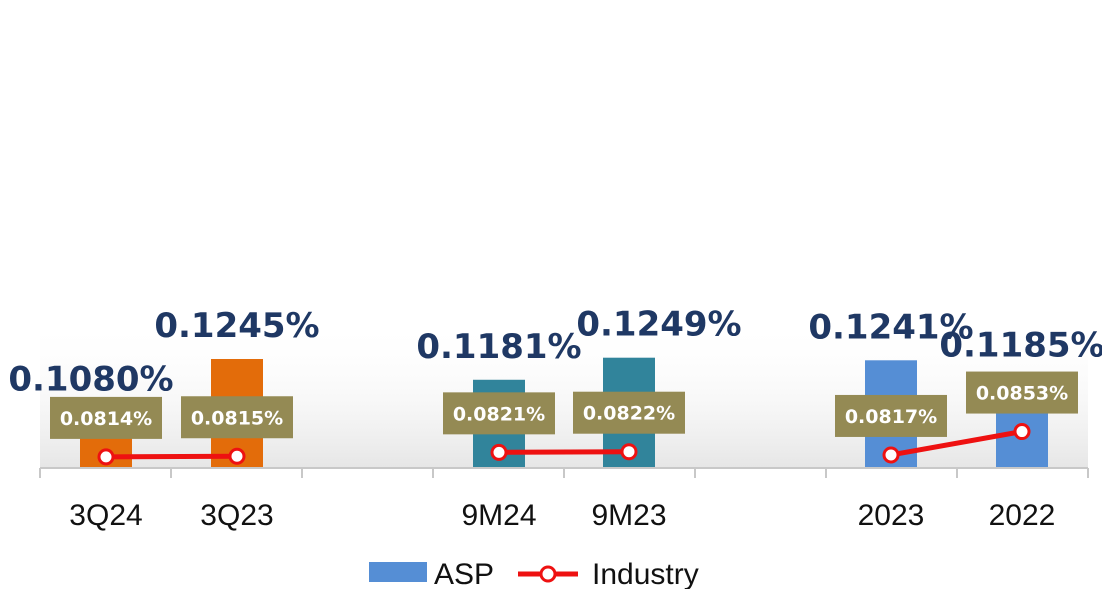  What do you see at coordinates (534, 573) in the screenshot?
I see `legend: ASP Industry` at bounding box center [534, 573].